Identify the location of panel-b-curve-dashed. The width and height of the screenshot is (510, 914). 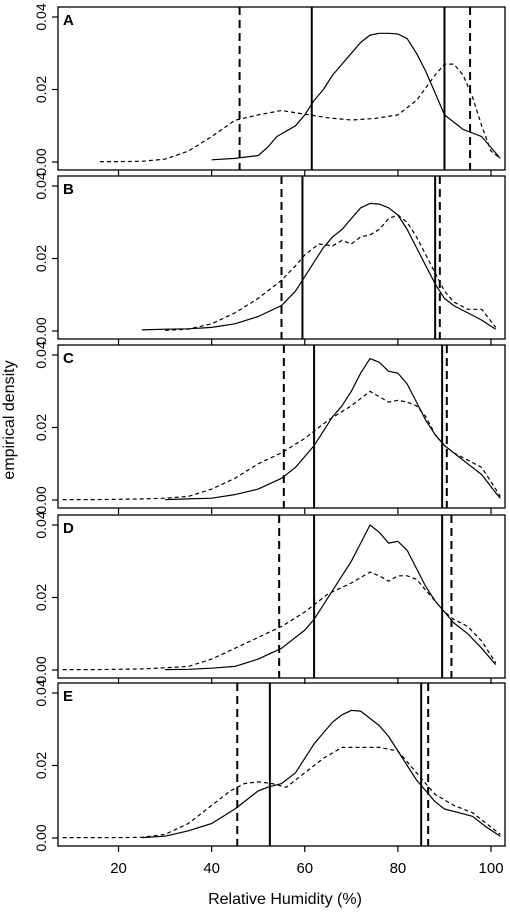
(331, 272).